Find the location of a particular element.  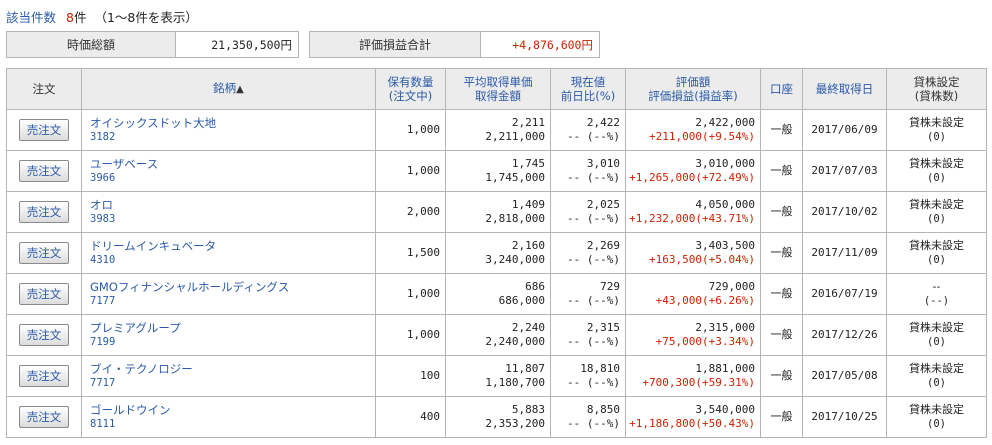

col-avg-header: 平均取得単価 取得金額 is located at coordinates (498, 89).